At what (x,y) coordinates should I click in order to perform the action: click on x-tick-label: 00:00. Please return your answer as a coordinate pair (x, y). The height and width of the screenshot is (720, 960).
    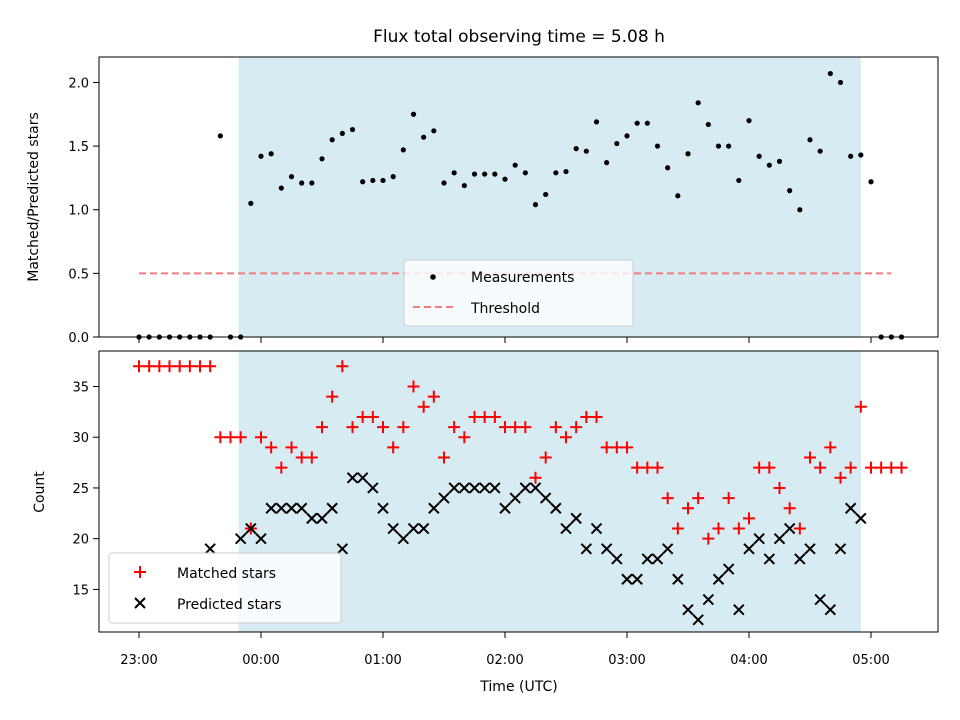
    Looking at the image, I should click on (260, 660).